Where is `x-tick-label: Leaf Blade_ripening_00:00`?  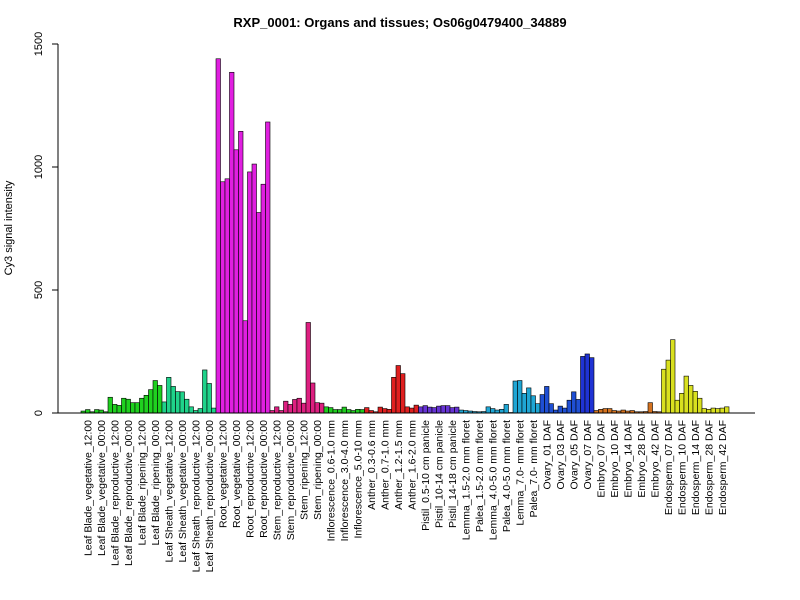 x-tick-label: Leaf Blade_ripening_00:00 is located at coordinates (156, 483).